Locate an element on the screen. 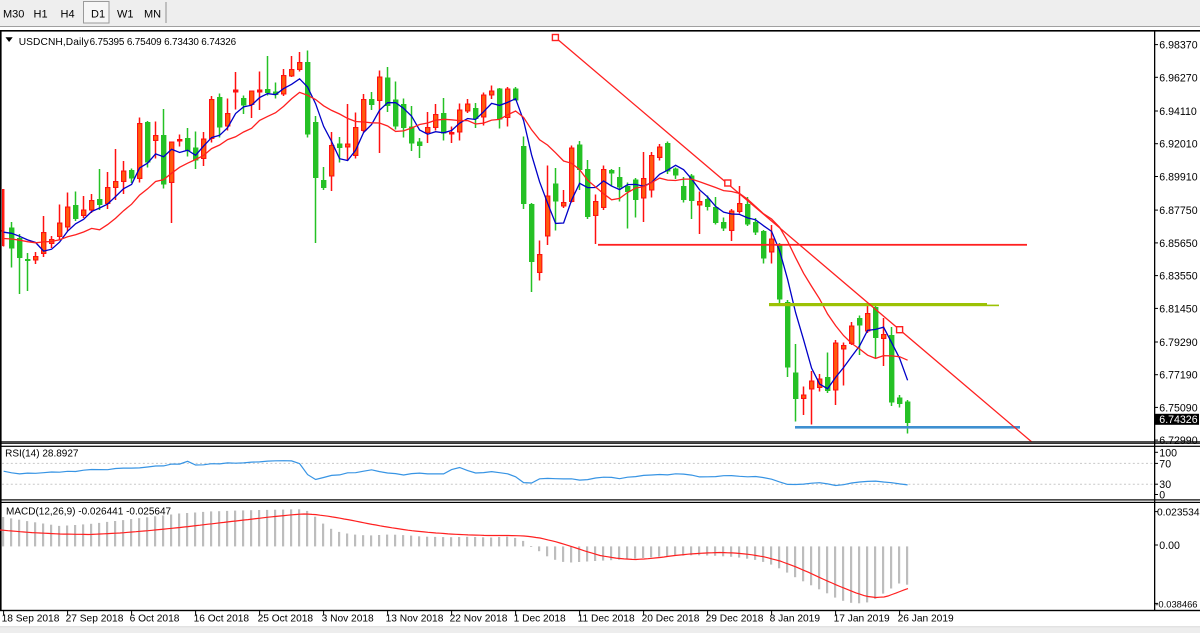 This screenshot has height=638, width=1200. svg-text: 6.75090 is located at coordinates (1178, 408).